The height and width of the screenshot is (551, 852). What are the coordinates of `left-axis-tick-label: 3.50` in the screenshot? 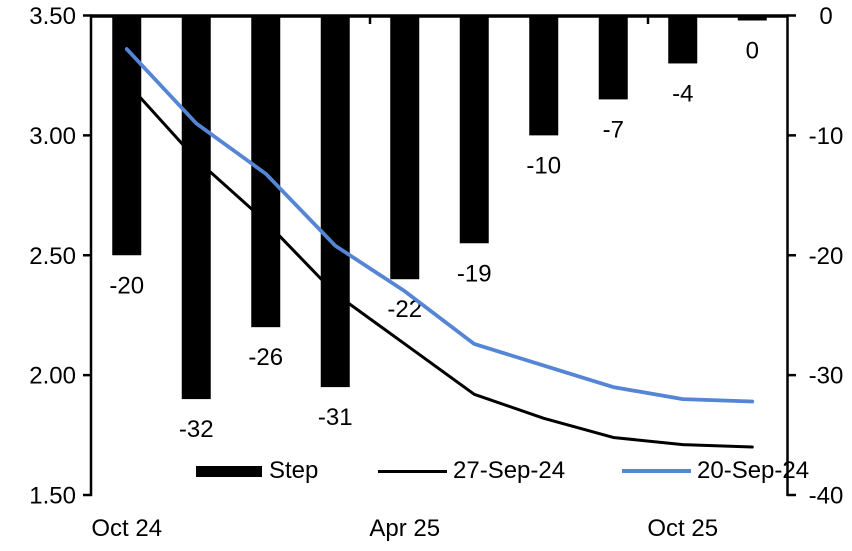 It's located at (52, 16).